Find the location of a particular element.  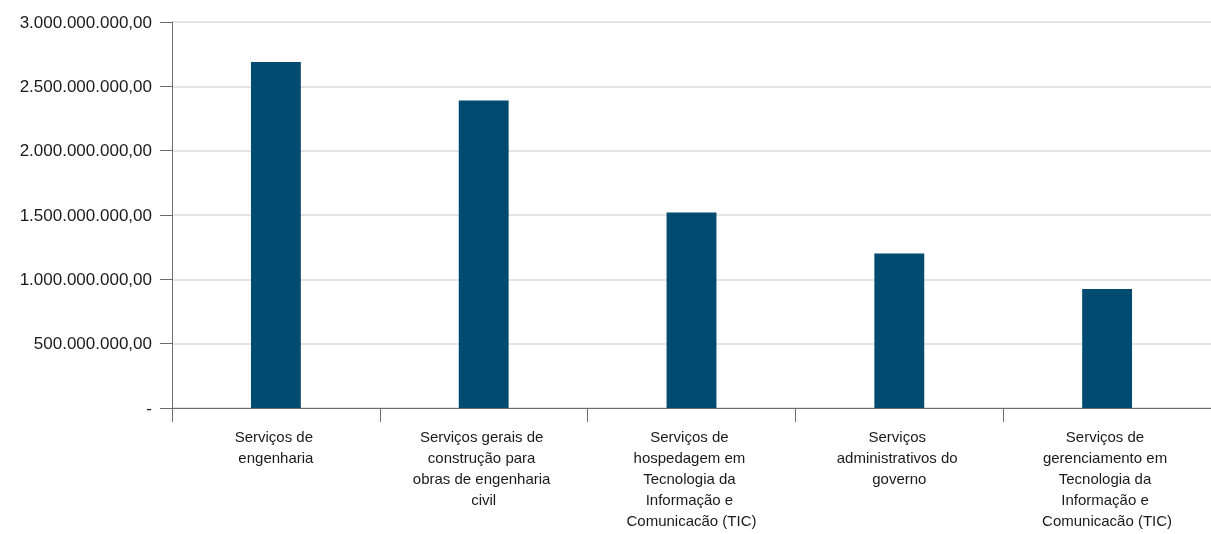

x-tick-label: Serviços de engenharia is located at coordinates (276, 447).